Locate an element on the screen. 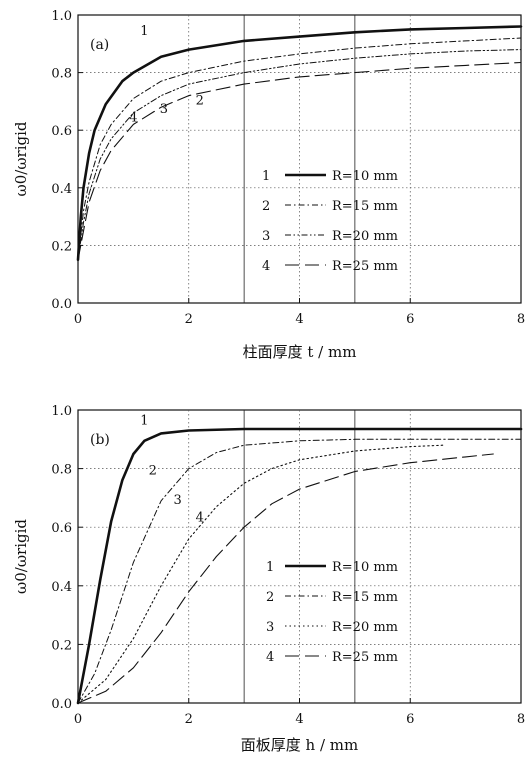 The image size is (528, 762). panel-label: (a) is located at coordinates (99, 45).